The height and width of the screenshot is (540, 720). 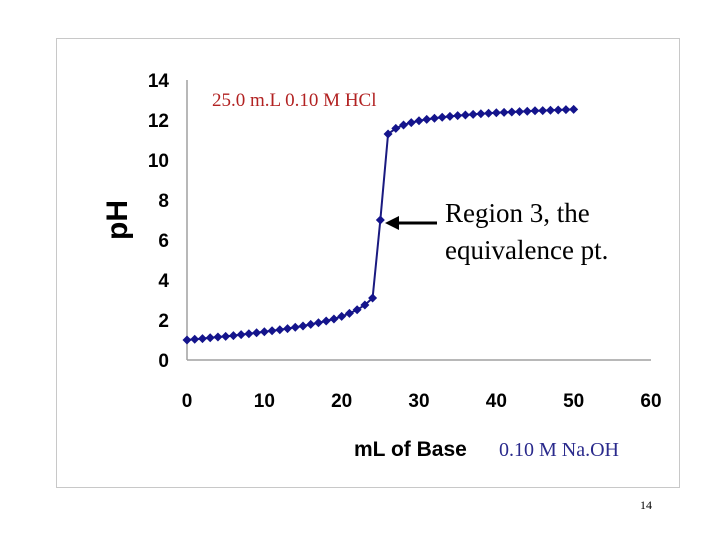 I want to click on y-tick-label: 6, so click(x=163, y=241).